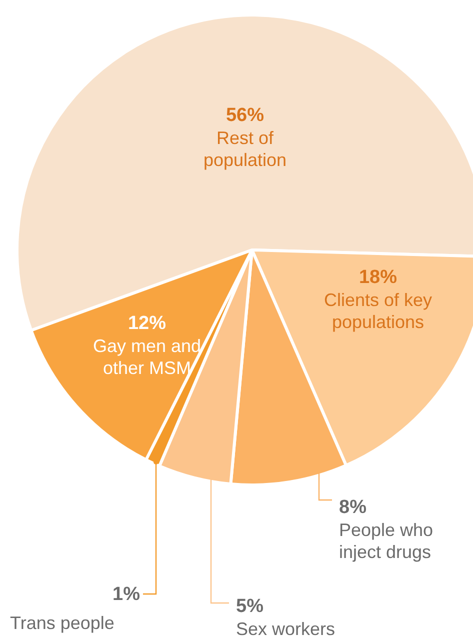 This screenshot has width=473, height=638. Describe the element at coordinates (353, 508) in the screenshot. I see `data-label: 8%` at that location.